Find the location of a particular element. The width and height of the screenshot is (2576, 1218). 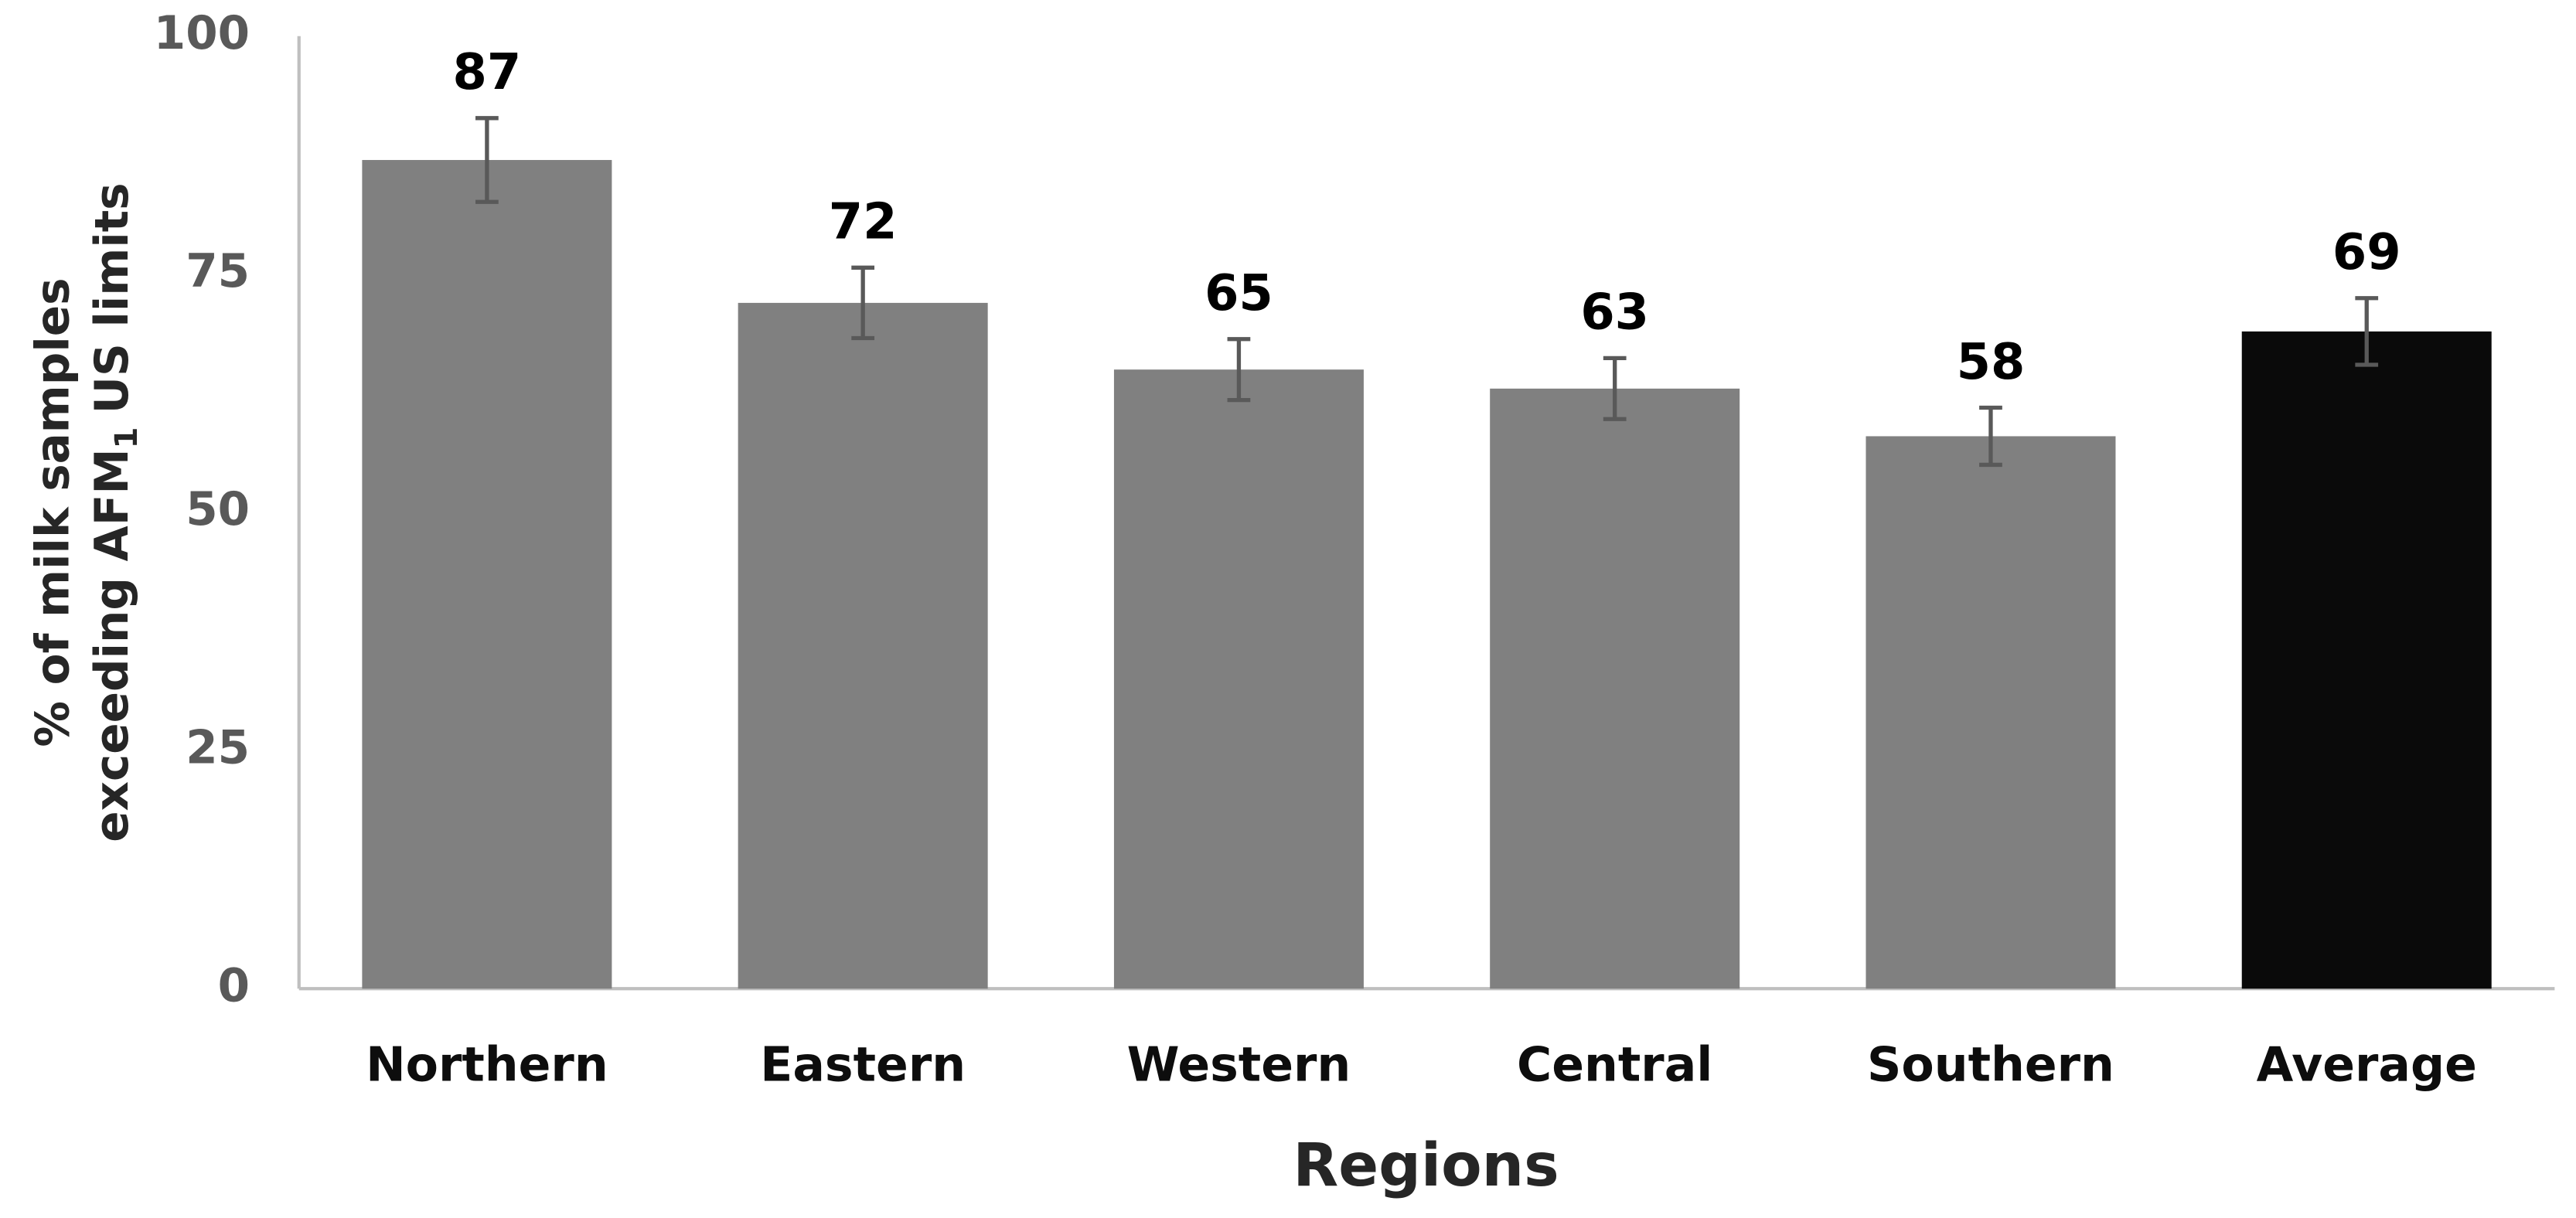

x-tick-label: Central is located at coordinates (1614, 1064).